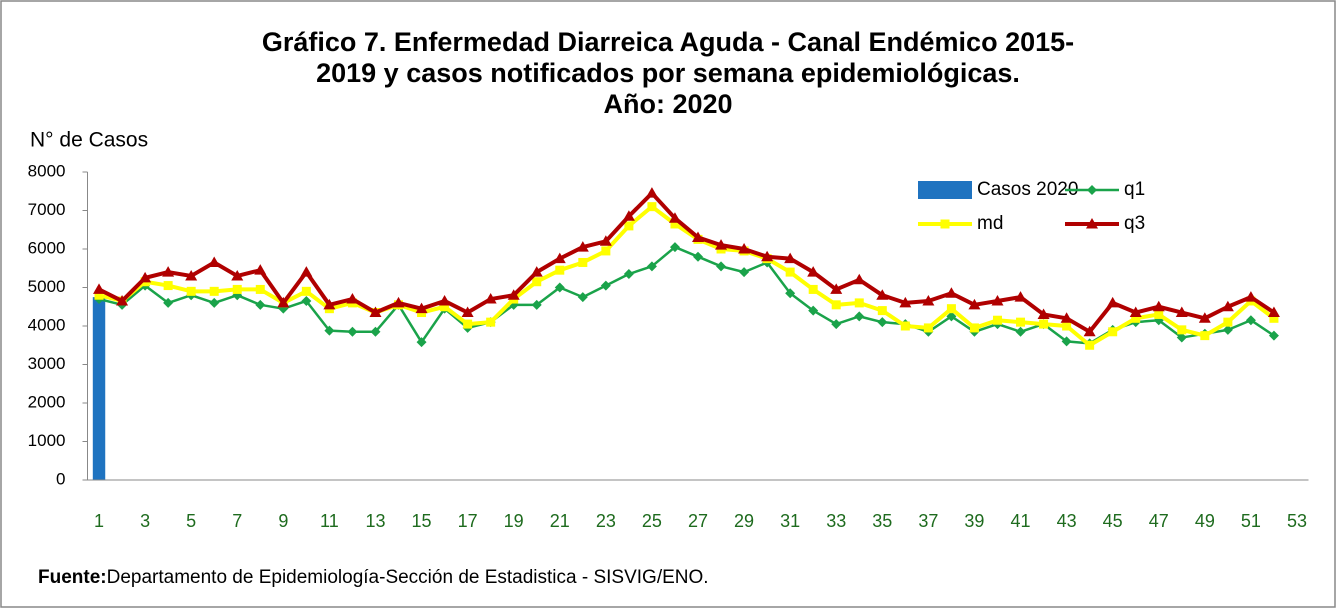 The image size is (1337, 609). What do you see at coordinates (47, 247) in the screenshot?
I see `y-tick-label: 6000` at bounding box center [47, 247].